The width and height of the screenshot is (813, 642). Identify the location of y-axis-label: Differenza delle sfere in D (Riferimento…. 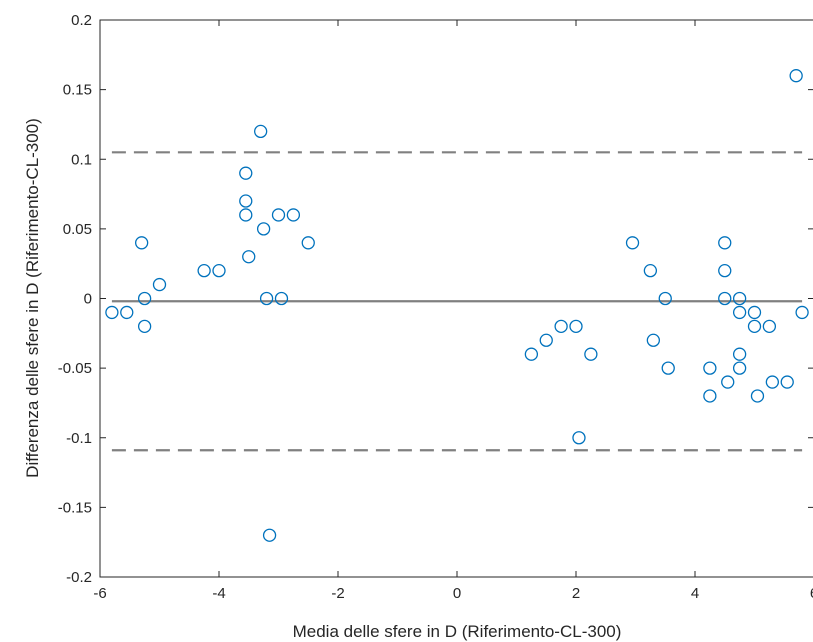
(32, 298).